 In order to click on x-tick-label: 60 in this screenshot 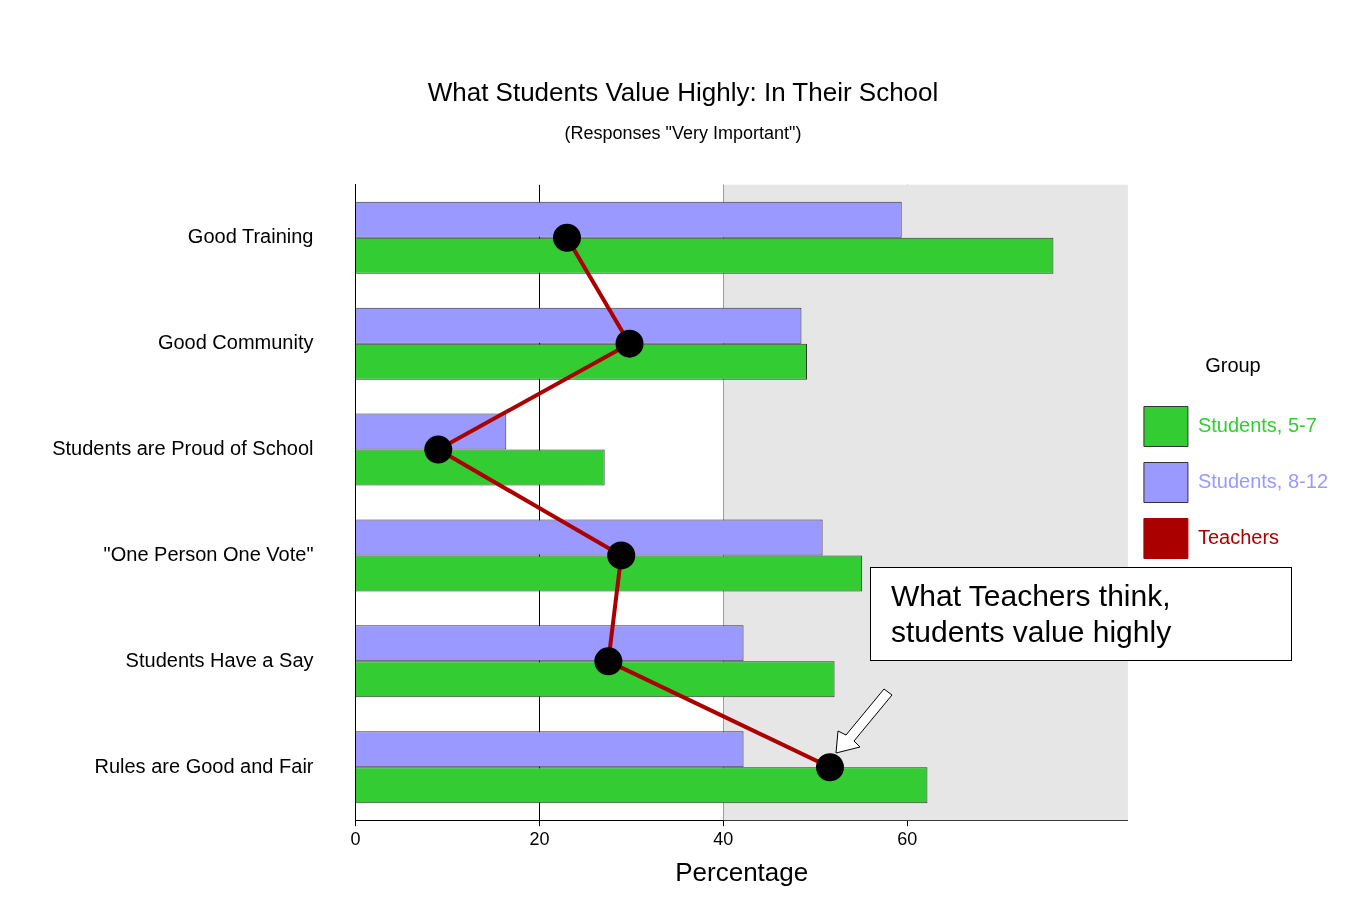, I will do `click(907, 838)`.